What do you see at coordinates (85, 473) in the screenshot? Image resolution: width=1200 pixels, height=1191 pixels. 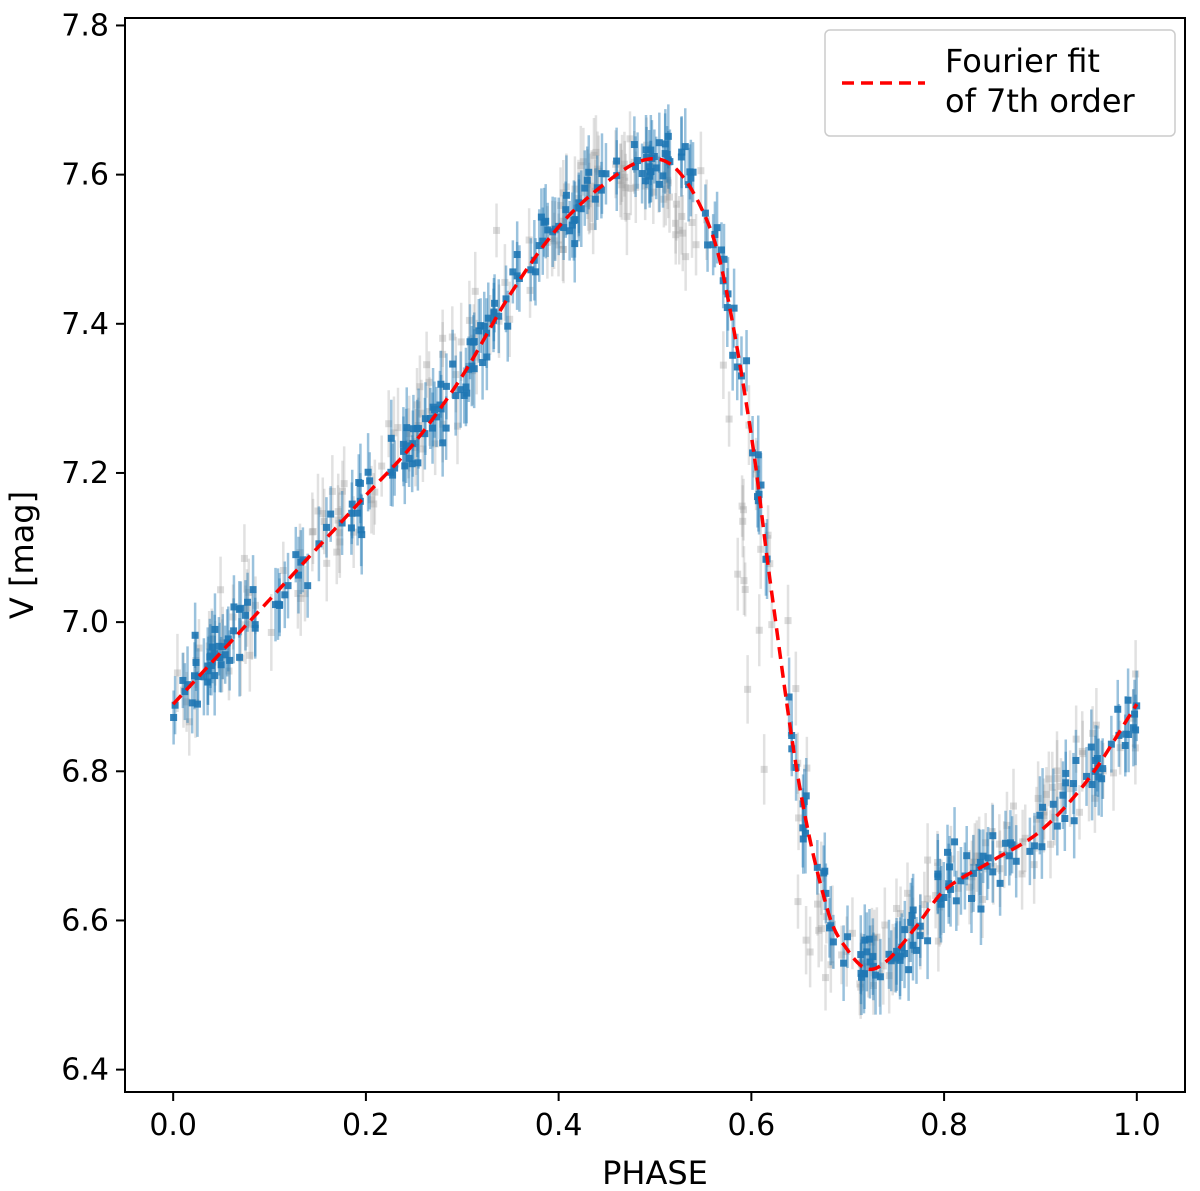 I see `y-tick-label: 7.2` at bounding box center [85, 473].